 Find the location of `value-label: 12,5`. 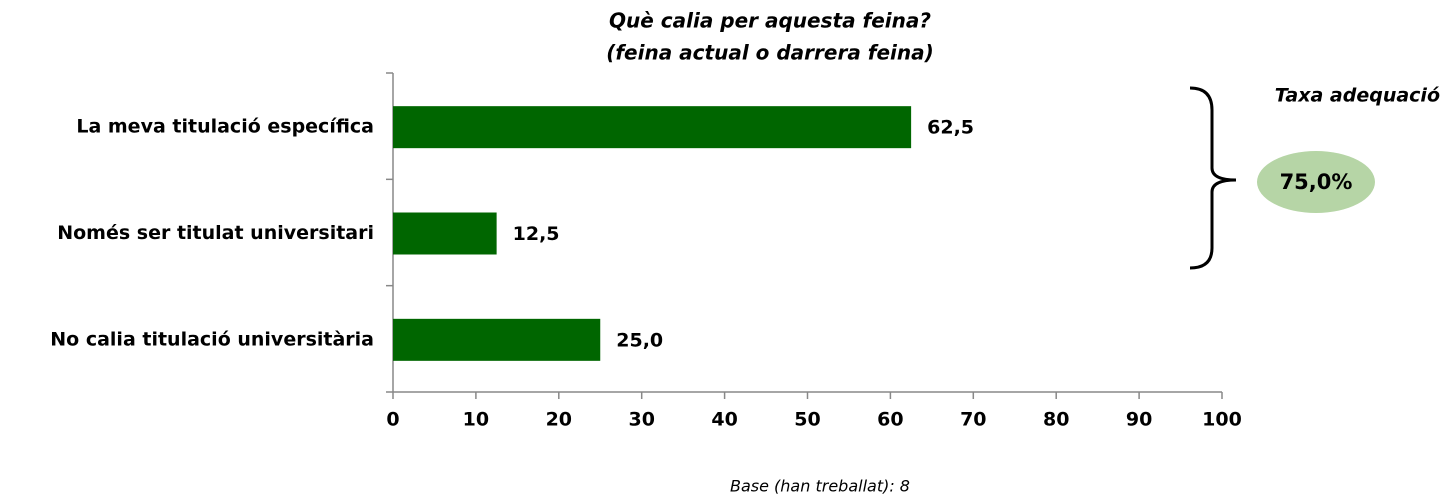

value-label: 12,5 is located at coordinates (536, 234).